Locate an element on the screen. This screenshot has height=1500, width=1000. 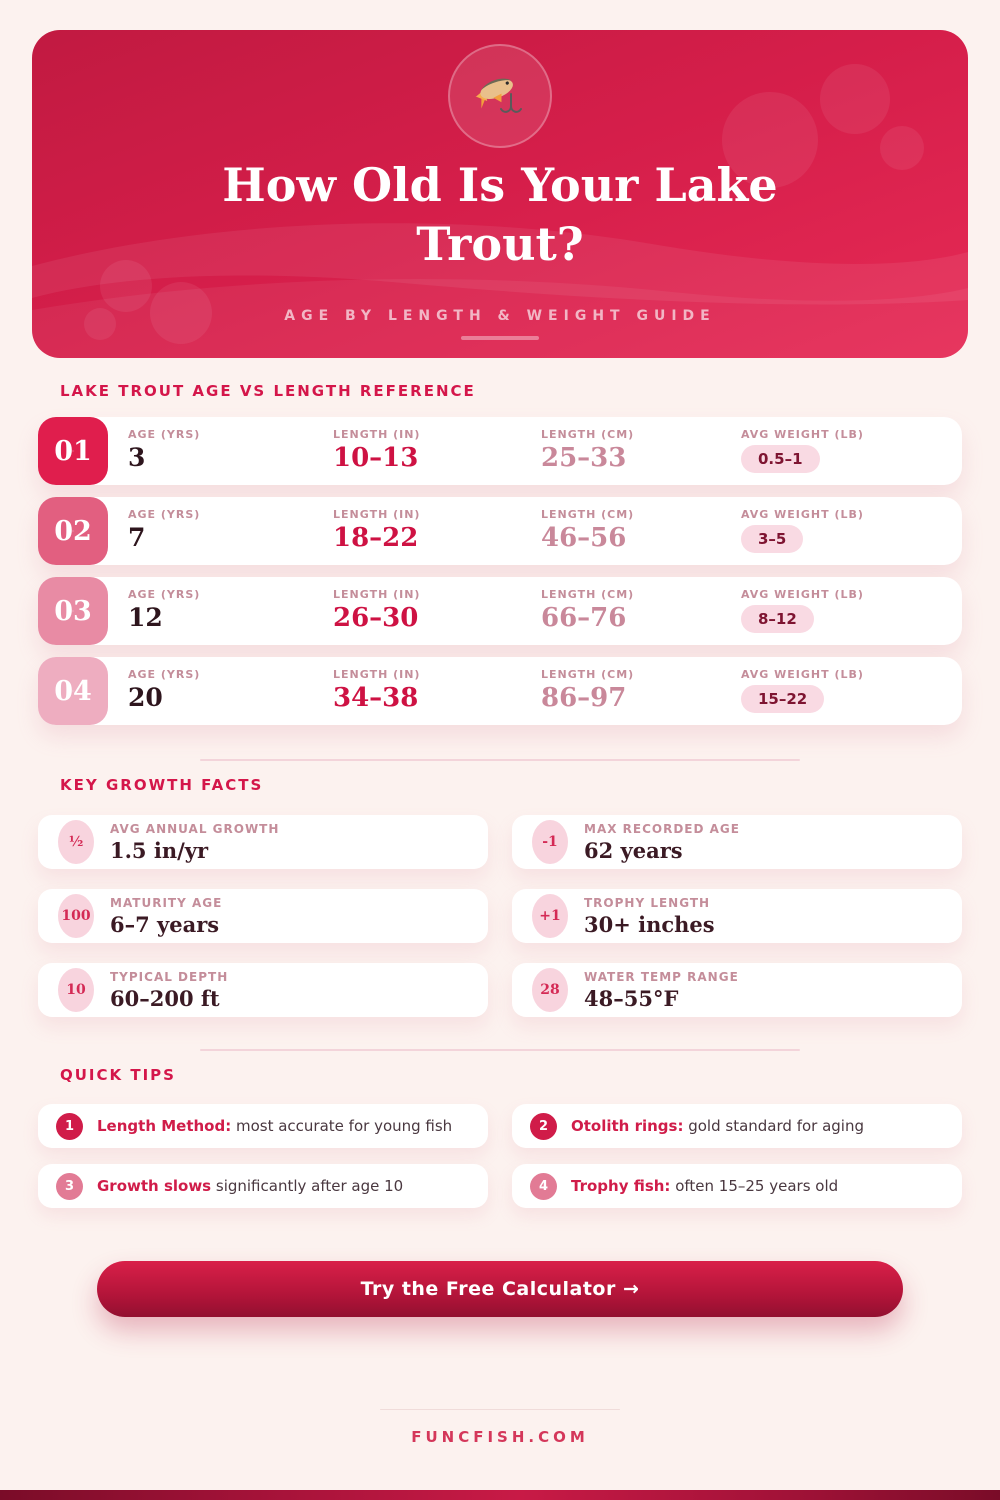
fact-text: MATURITY AGE 6–7 years is located at coordinates (166, 916).